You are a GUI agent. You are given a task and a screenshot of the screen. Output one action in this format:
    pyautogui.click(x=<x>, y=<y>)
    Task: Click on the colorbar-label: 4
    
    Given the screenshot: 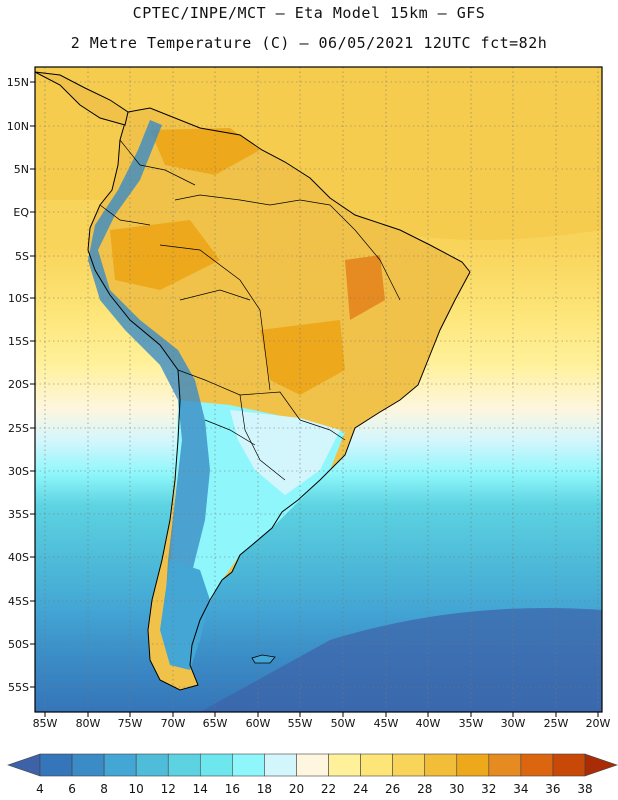 What is the action you would take?
    pyautogui.click(x=40, y=789)
    